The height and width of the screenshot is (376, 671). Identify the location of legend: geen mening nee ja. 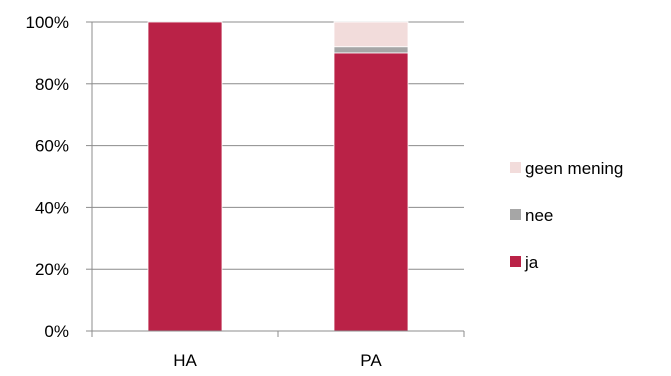
(566, 215).